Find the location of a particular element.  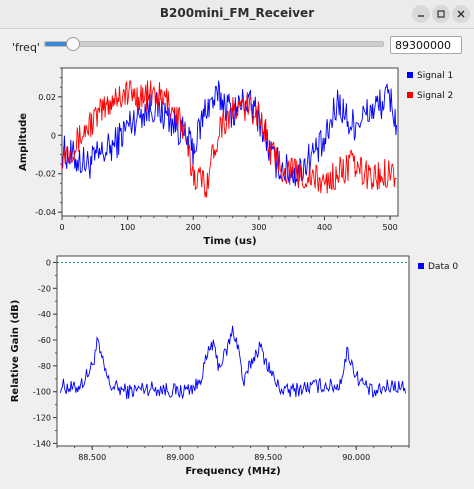

x-tick-label: 89.500 is located at coordinates (268, 457).